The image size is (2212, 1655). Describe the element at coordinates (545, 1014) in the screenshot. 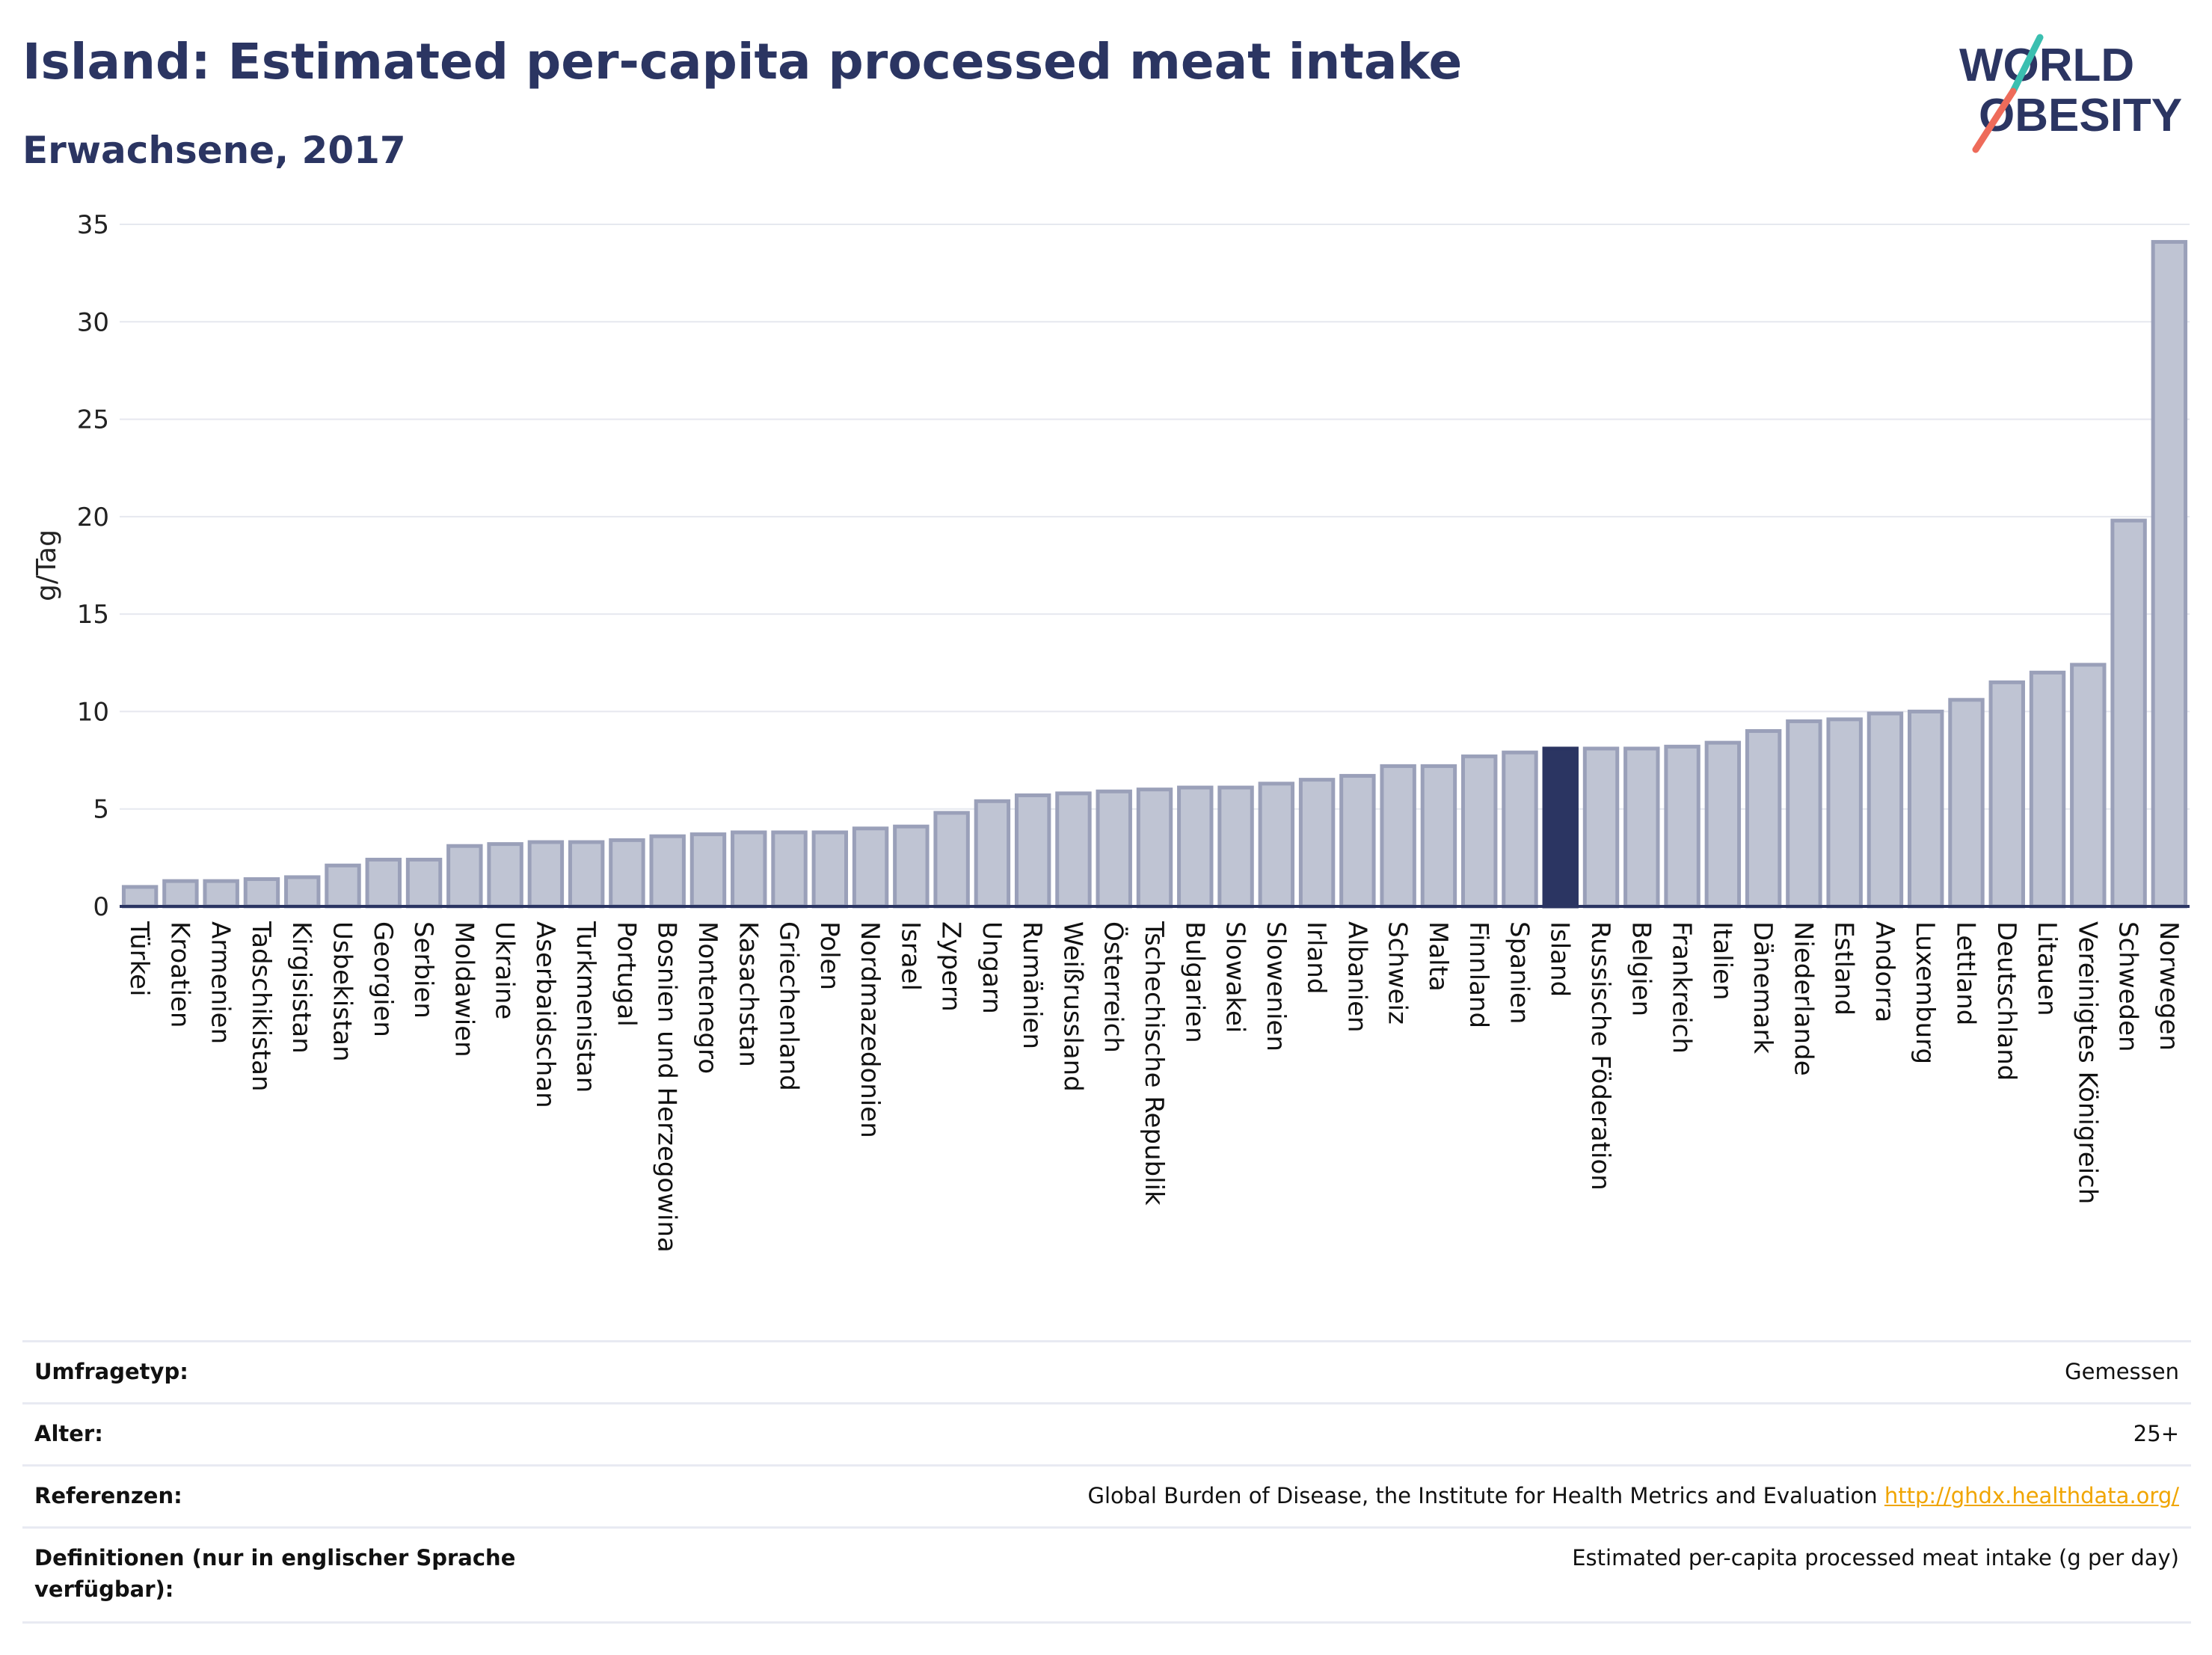

I see `x-tick-label: Aserbaidschan` at that location.